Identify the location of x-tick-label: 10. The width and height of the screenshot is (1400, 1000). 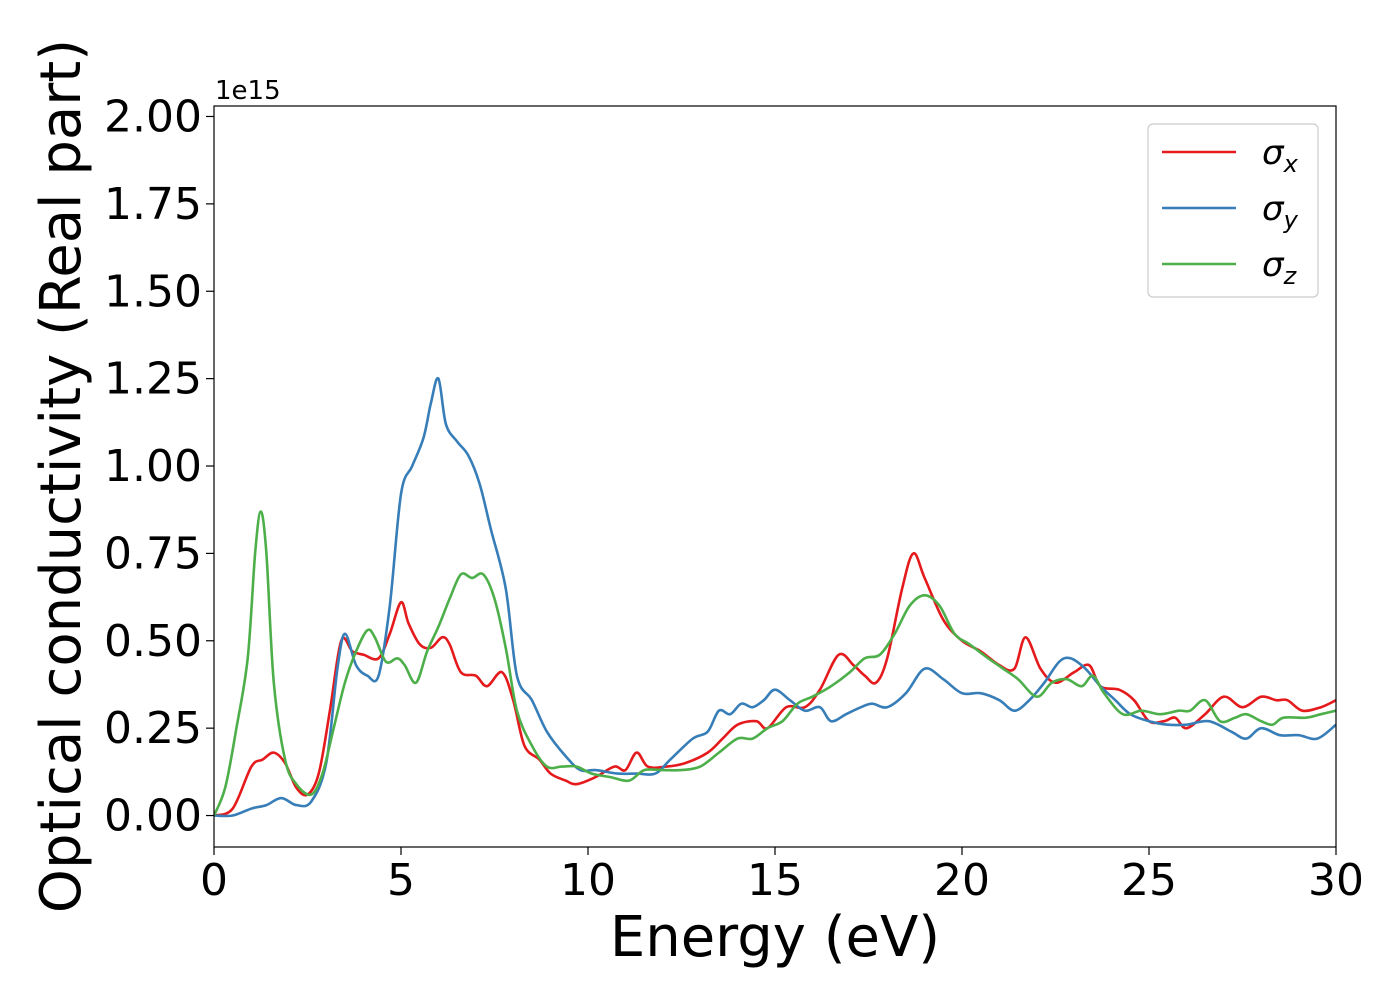
(588, 880).